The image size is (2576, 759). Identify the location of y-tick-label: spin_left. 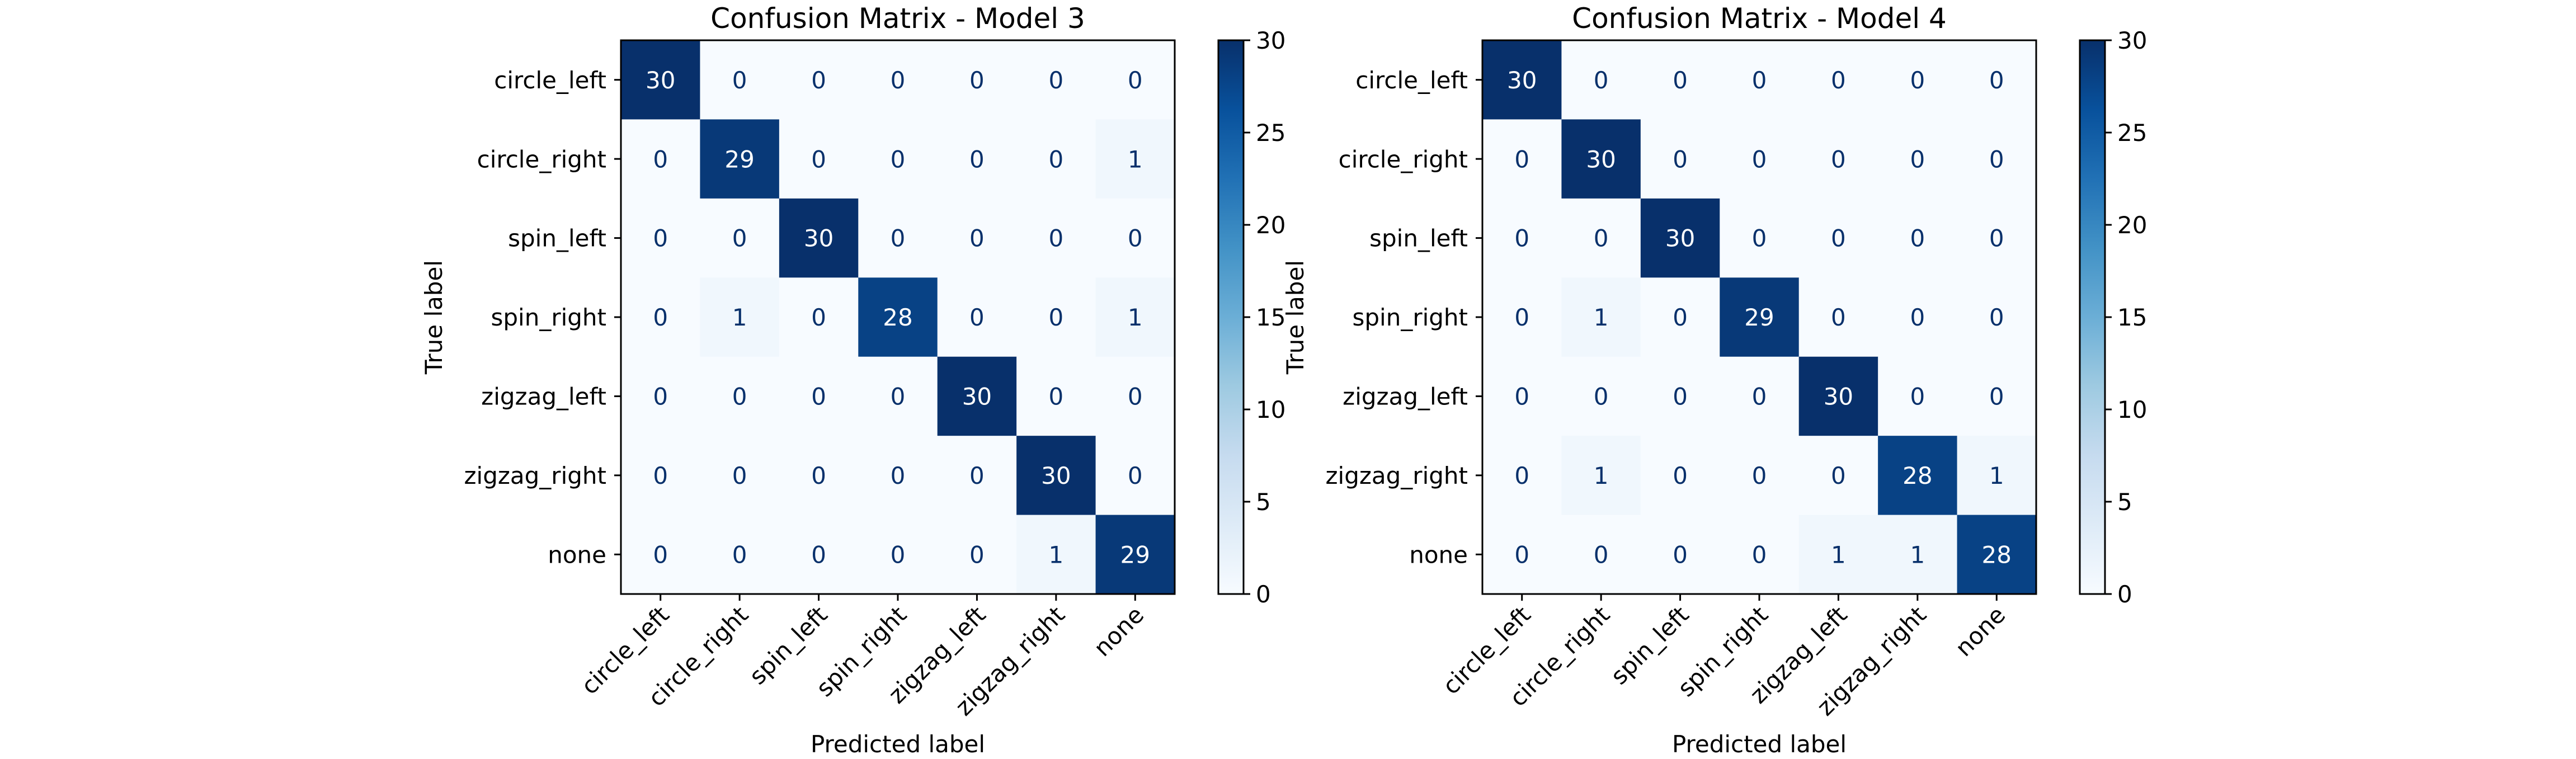
(1418, 238).